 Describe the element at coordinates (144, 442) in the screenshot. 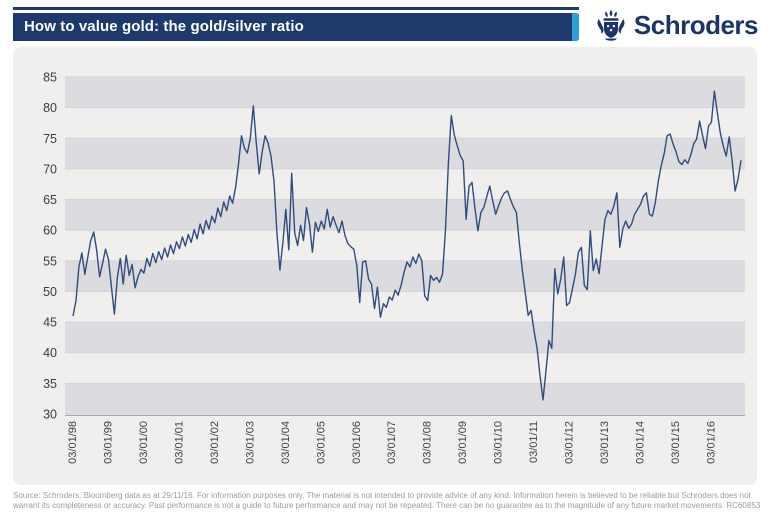

I see `x-tick-label: 03/01/00` at that location.